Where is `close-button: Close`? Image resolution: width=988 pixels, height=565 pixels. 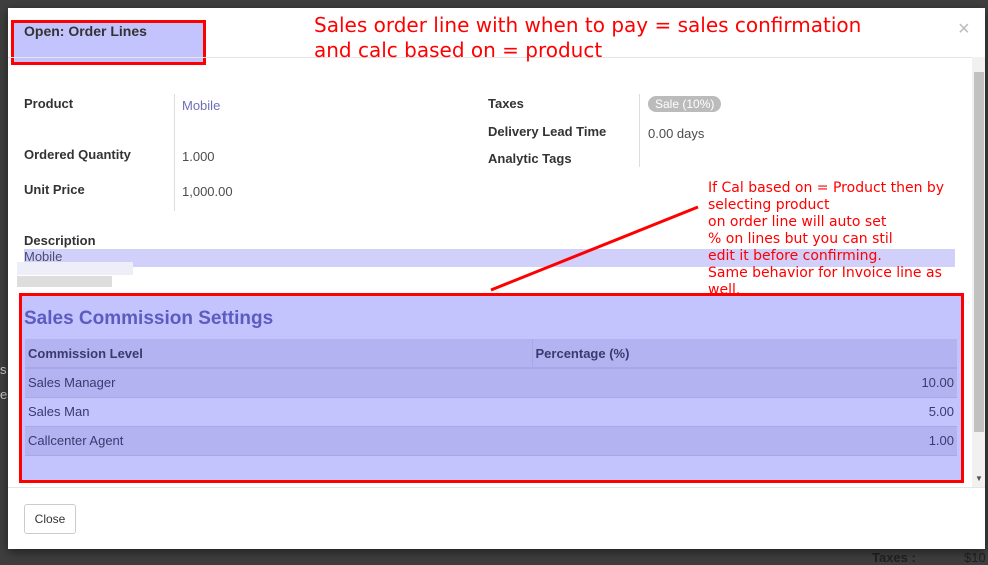
close-button: Close is located at coordinates (50, 519).